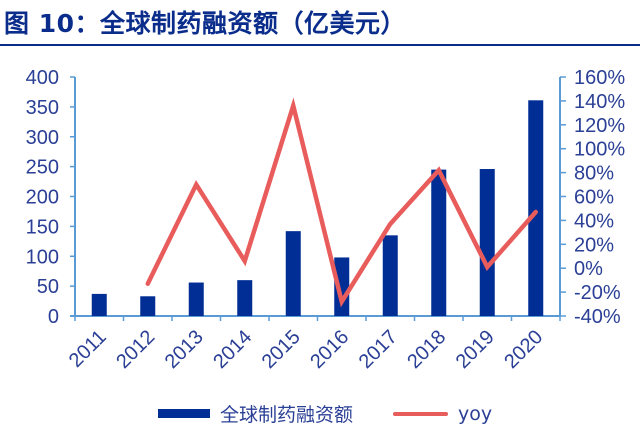 This screenshot has width=640, height=441. I want to click on legend: 全球制药融资额 yoy, so click(325, 413).